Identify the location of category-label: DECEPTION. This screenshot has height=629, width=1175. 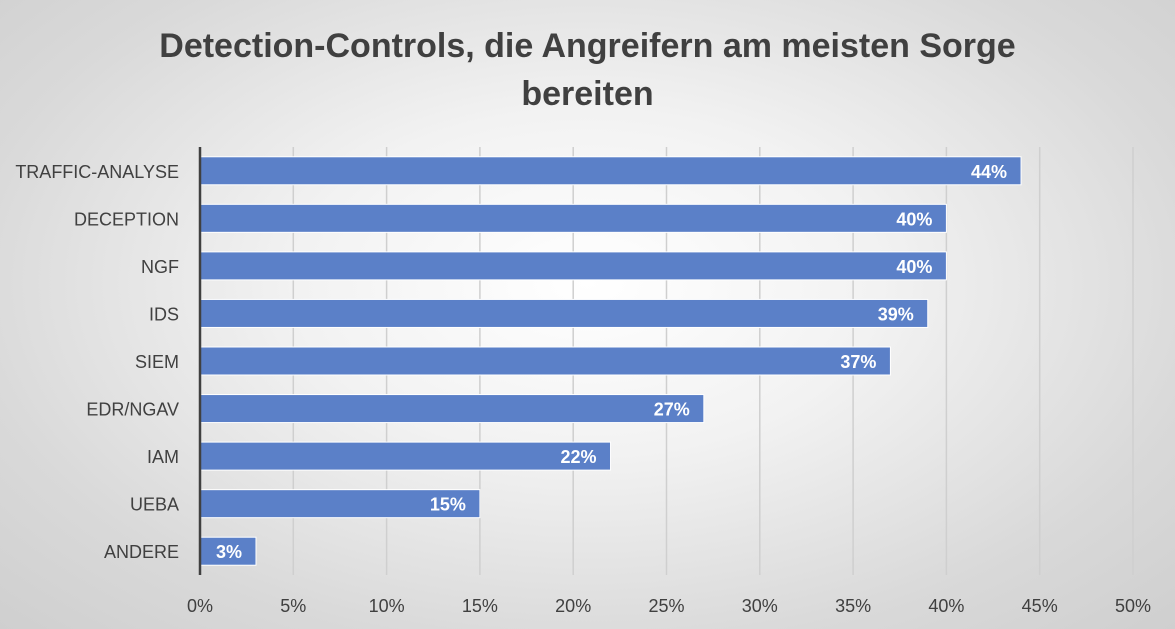
(126, 219).